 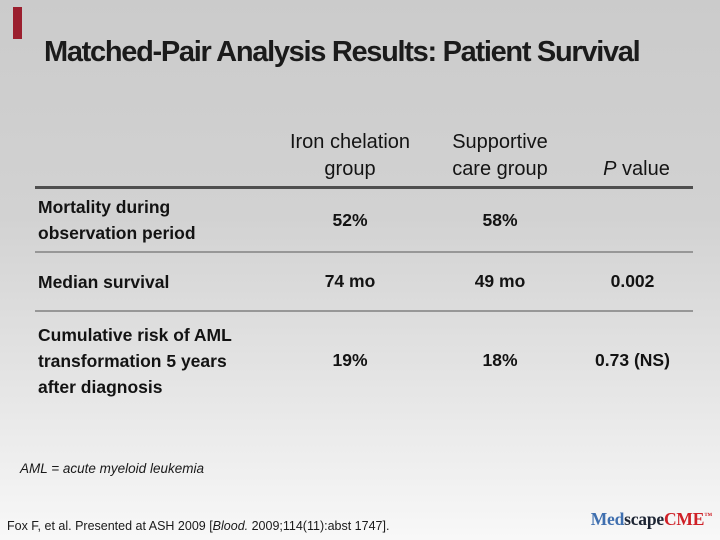 I want to click on table-row: Median survival 74 mo 49 mo 0.002, so click(x=364, y=282).